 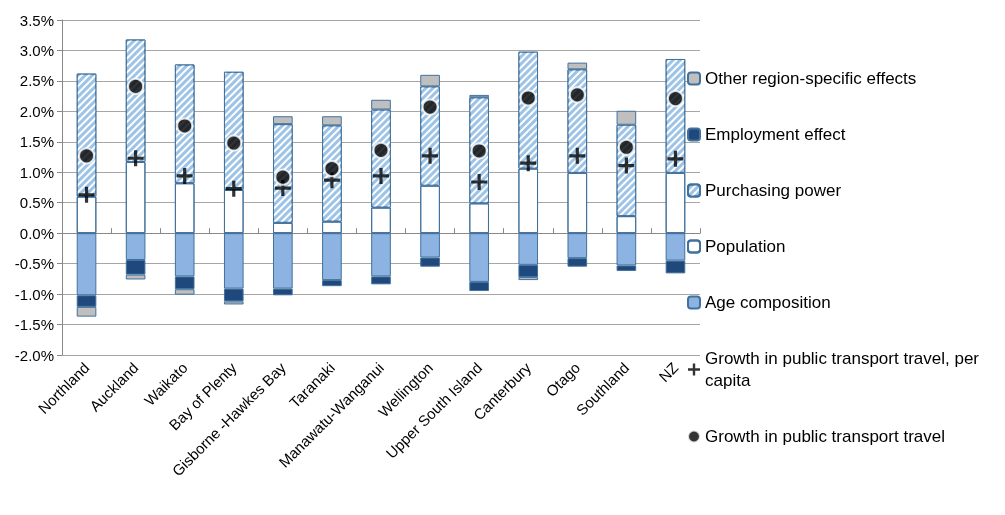 What do you see at coordinates (36, 172) in the screenshot?
I see `y-tick-label: 1.0%` at bounding box center [36, 172].